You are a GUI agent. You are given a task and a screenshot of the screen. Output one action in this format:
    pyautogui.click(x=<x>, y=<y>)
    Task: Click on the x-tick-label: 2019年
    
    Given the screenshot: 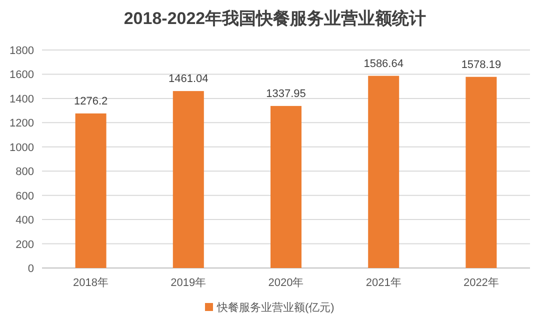 What is the action you would take?
    pyautogui.click(x=188, y=283)
    